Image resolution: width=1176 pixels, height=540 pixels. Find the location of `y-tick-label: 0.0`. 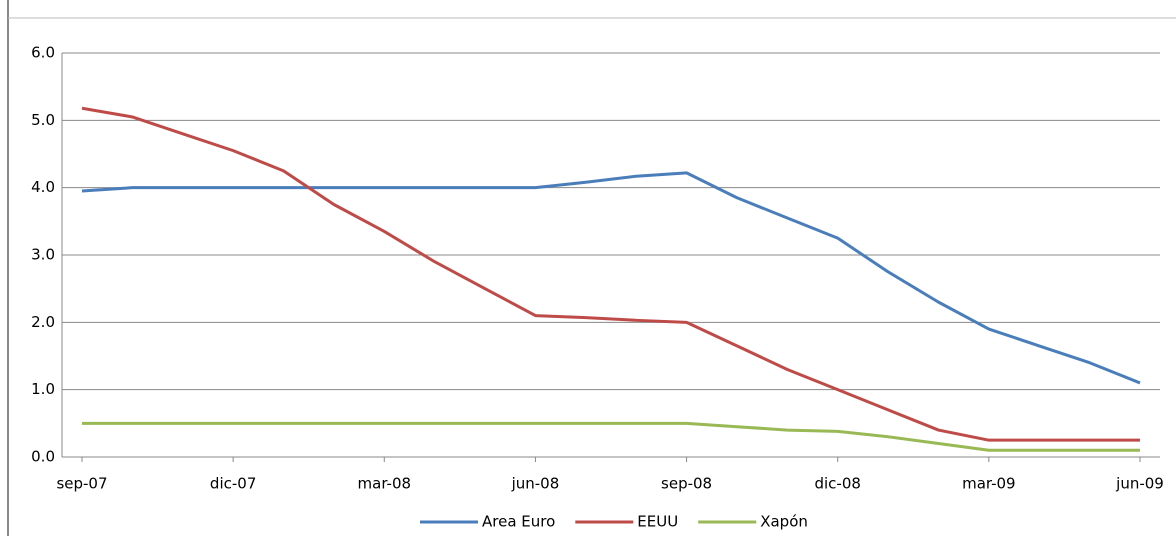

y-tick-label: 0.0 is located at coordinates (43, 457).